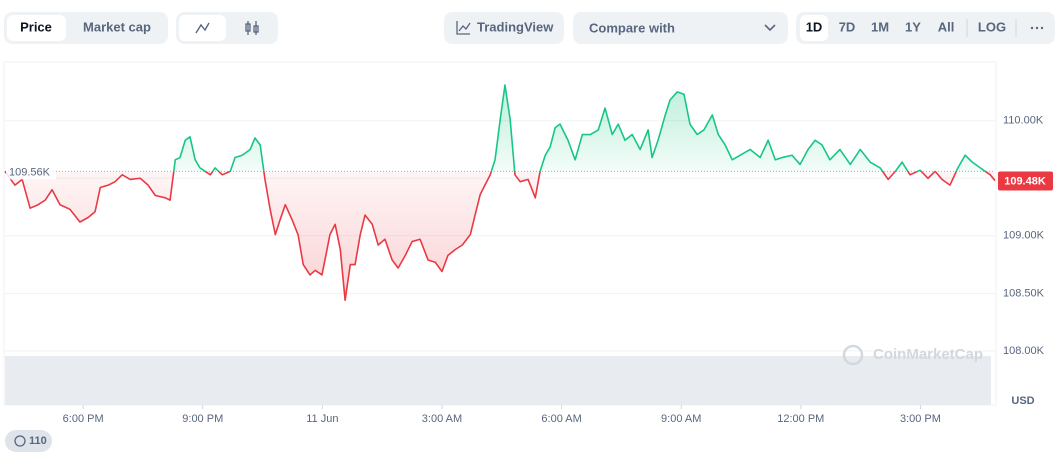 The height and width of the screenshot is (459, 1064). What do you see at coordinates (681, 419) in the screenshot?
I see `x-tick-label: 9:00 AM` at bounding box center [681, 419].